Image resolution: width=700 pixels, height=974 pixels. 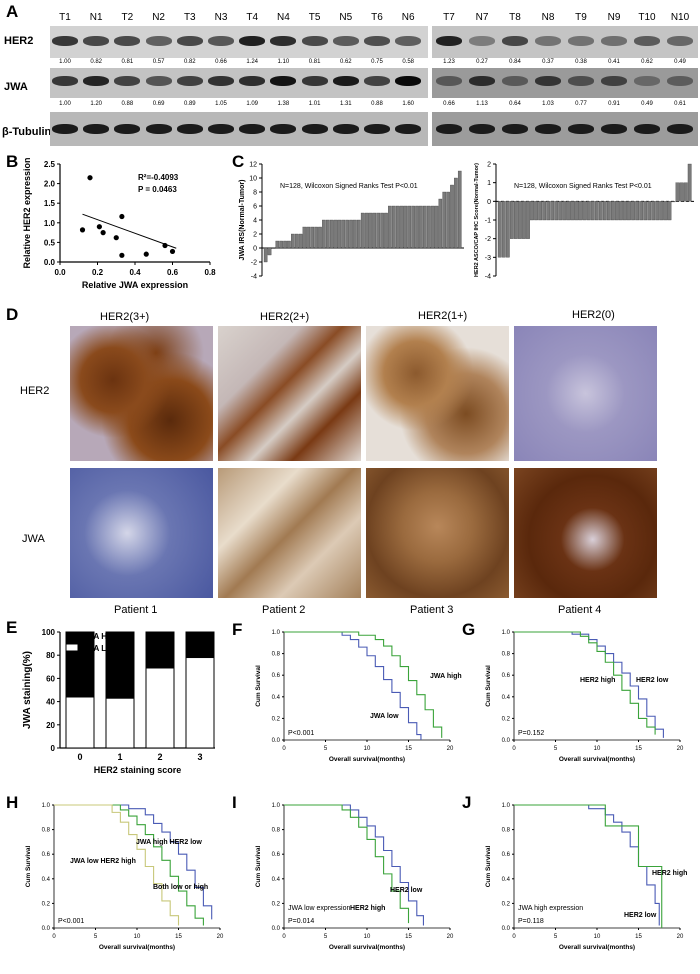 I want to click on y-axis-label: JWA IRS(Normal-Tumor), so click(x=242, y=220).